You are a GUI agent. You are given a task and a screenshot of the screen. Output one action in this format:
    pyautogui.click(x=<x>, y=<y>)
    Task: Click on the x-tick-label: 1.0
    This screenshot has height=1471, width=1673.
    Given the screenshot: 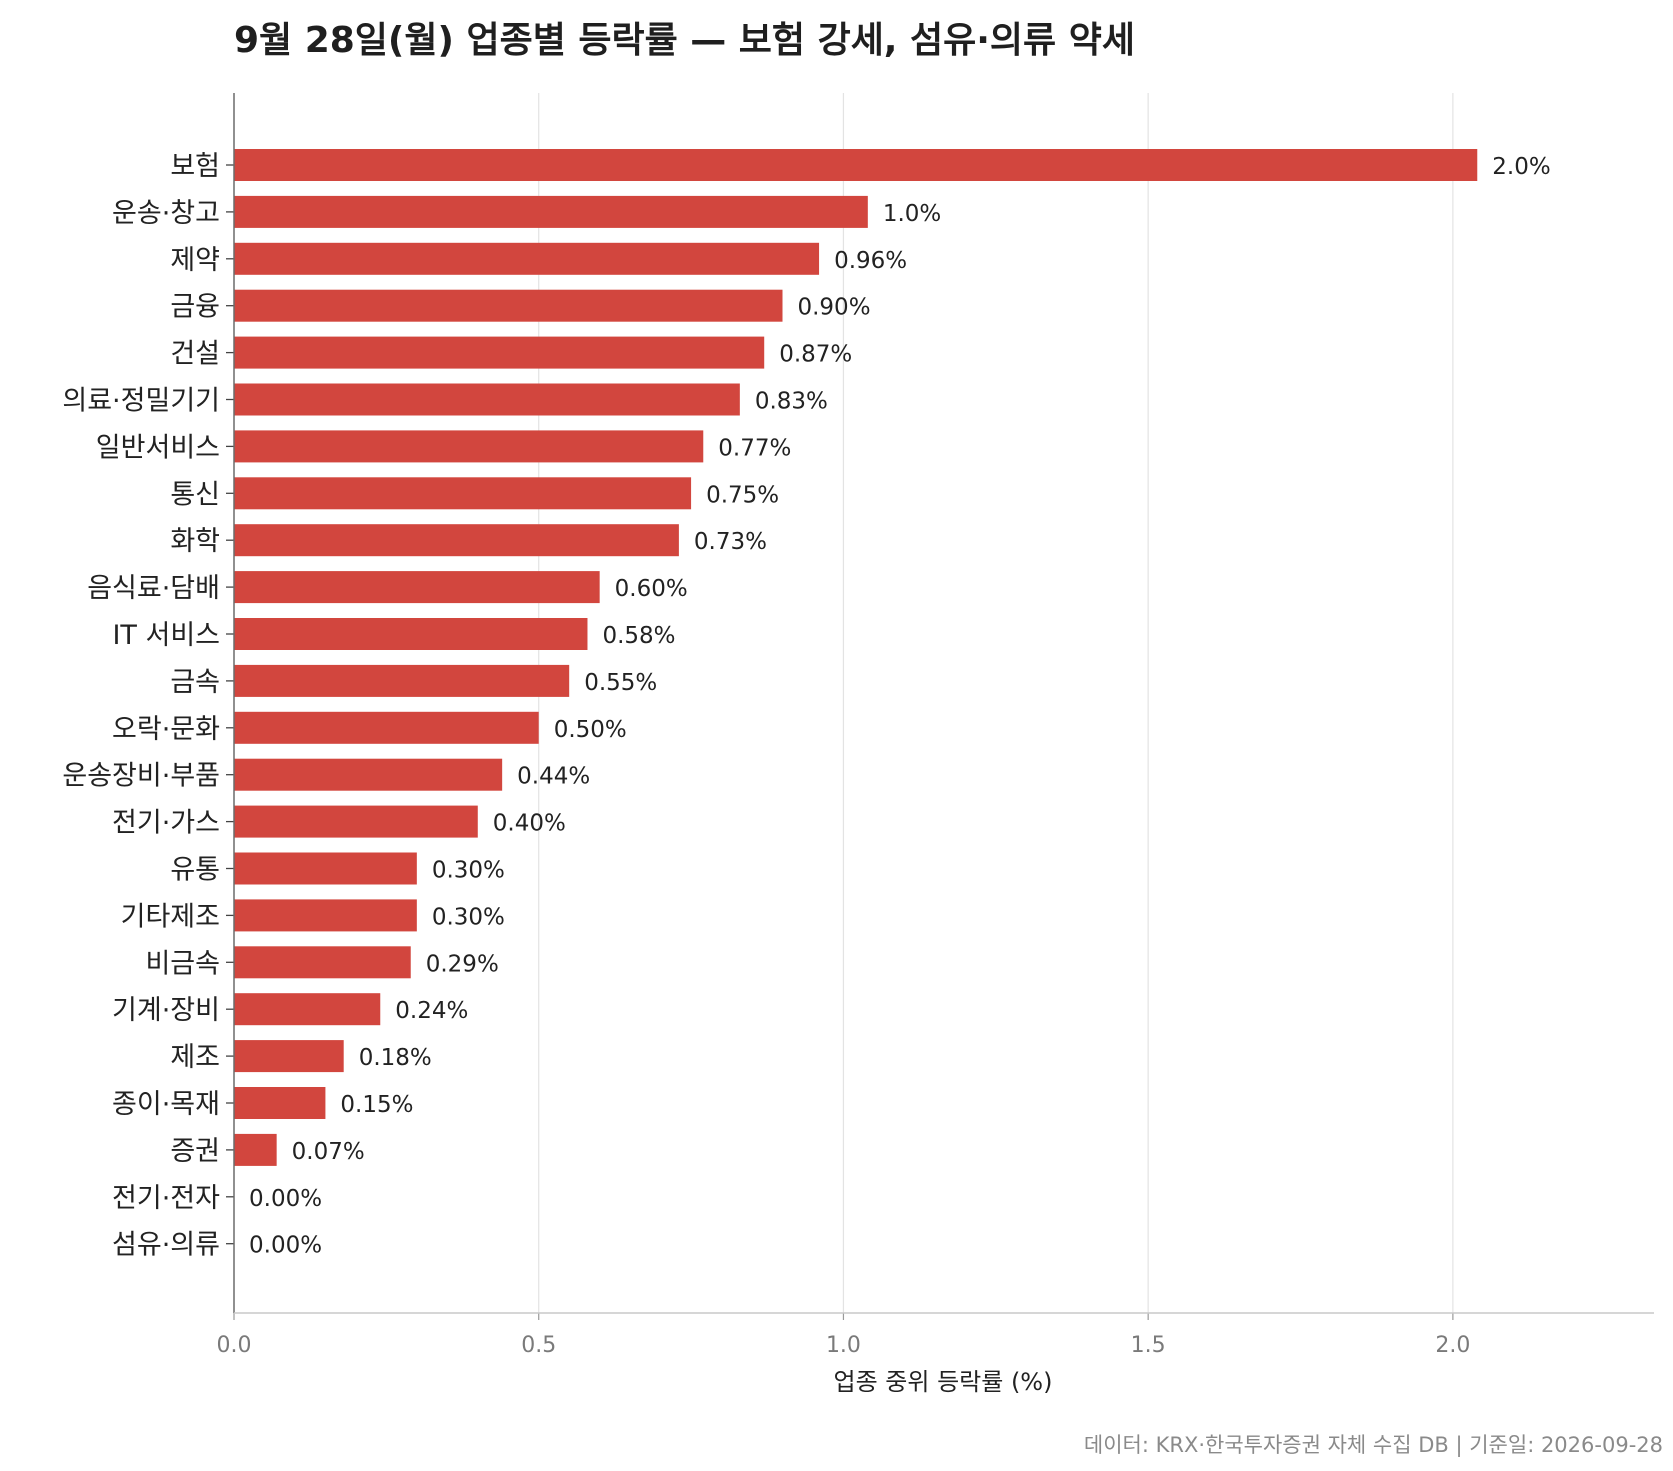 What is the action you would take?
    pyautogui.click(x=843, y=1345)
    